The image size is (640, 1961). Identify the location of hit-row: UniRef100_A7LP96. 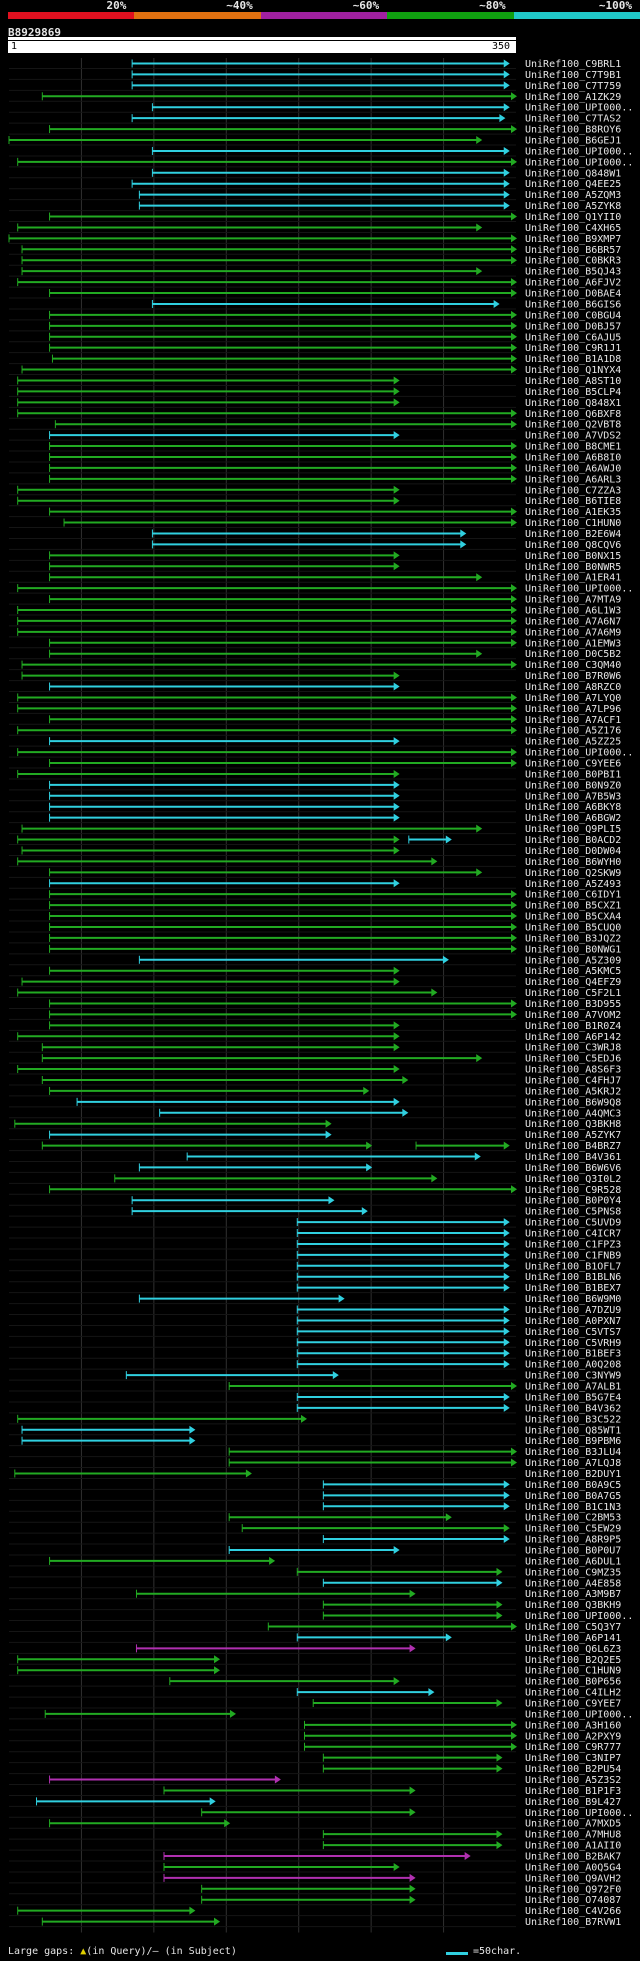
(315, 709).